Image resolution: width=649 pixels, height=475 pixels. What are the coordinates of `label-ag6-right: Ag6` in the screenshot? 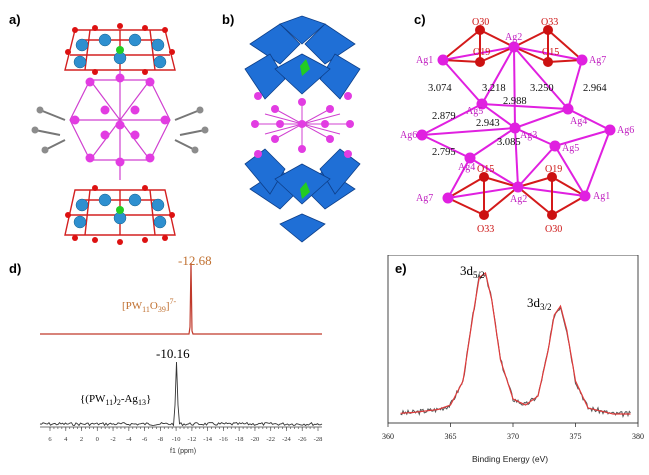 It's located at (625, 130).